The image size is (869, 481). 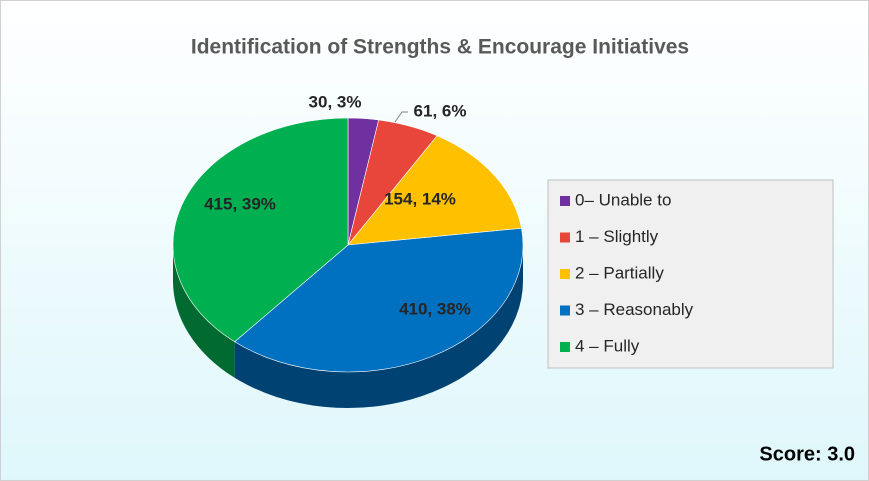 I want to click on legend-label: 2 – Partially, so click(x=619, y=272).